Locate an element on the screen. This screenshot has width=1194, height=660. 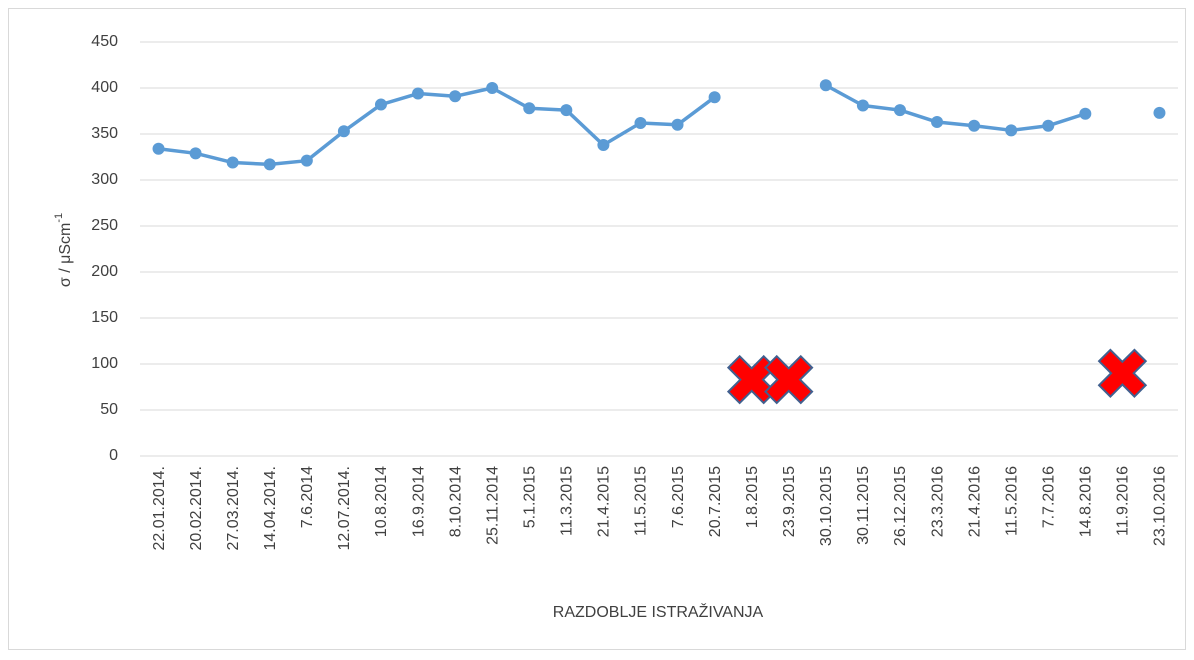
x-tick-label: 10.8.2014 is located at coordinates (381, 501).